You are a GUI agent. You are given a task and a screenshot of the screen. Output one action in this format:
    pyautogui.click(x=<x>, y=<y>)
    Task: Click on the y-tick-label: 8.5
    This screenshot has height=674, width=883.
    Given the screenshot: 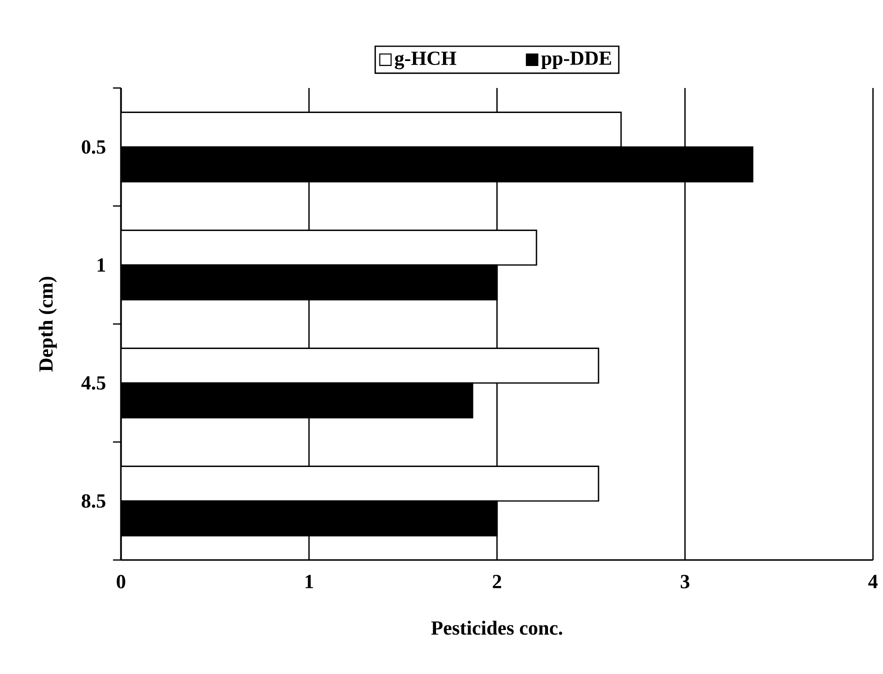 What is the action you would take?
    pyautogui.click(x=94, y=501)
    